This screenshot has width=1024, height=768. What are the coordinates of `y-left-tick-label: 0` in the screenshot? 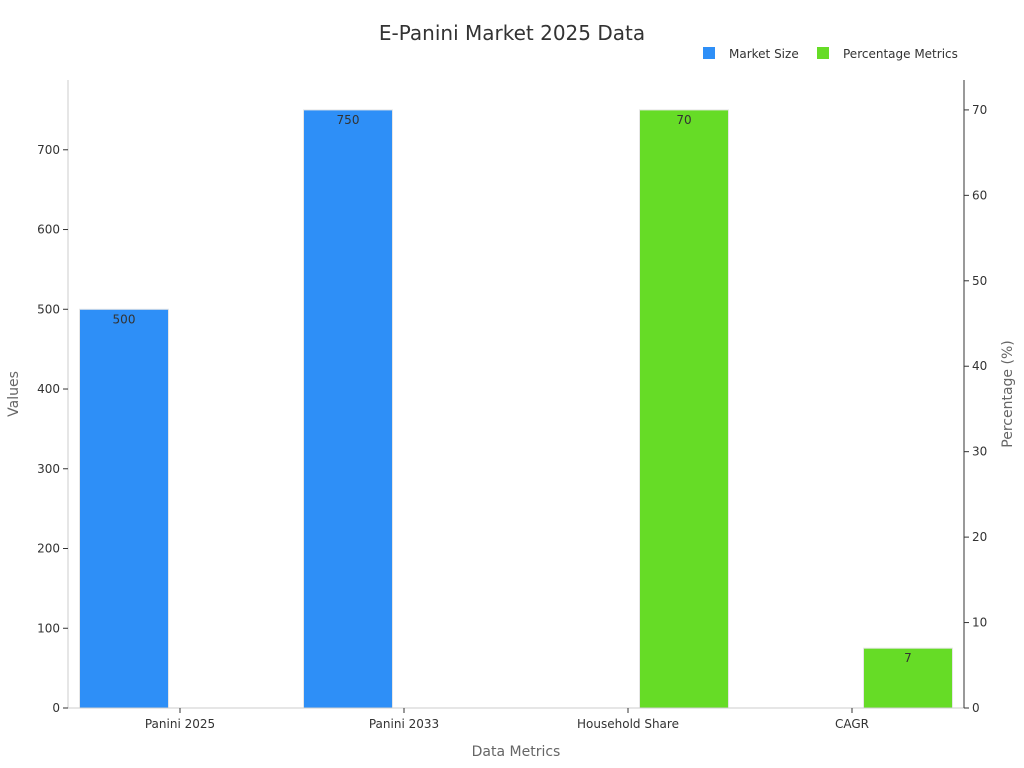 It's located at (56, 708).